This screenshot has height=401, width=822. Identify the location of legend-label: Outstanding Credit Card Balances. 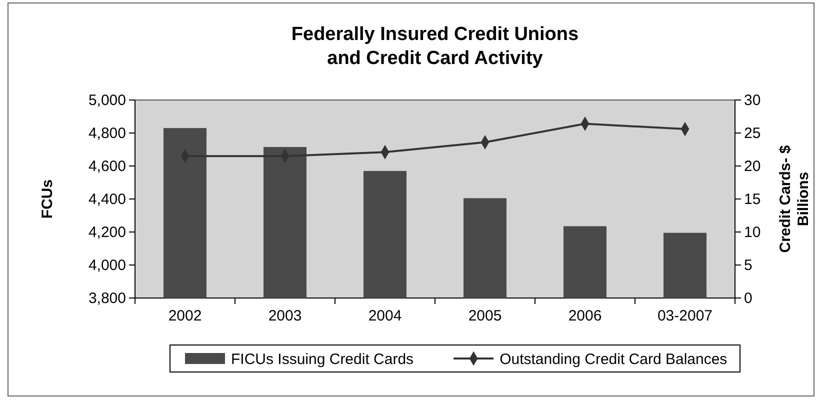
(614, 359).